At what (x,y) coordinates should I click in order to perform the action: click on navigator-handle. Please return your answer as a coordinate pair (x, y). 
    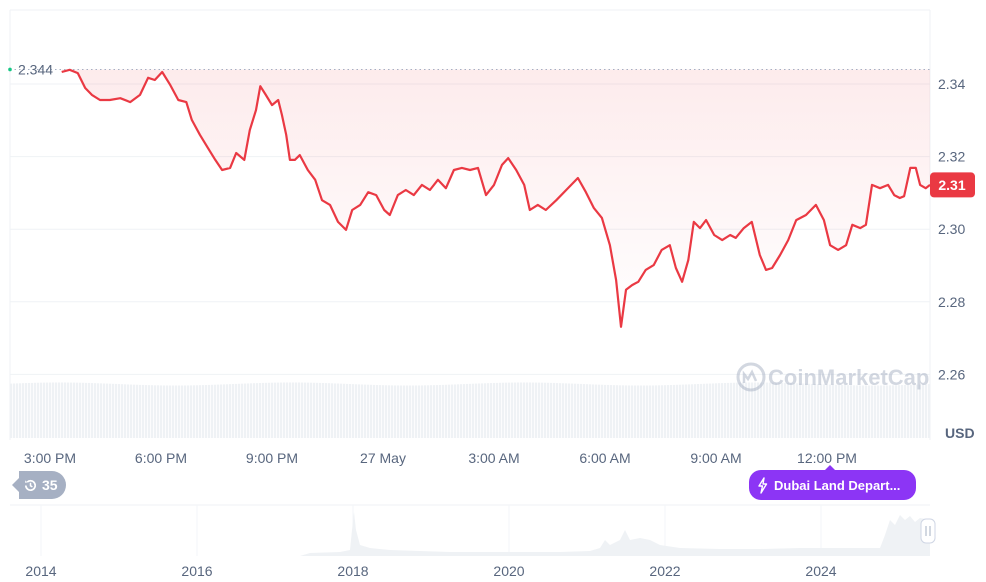
    Looking at the image, I should click on (928, 531).